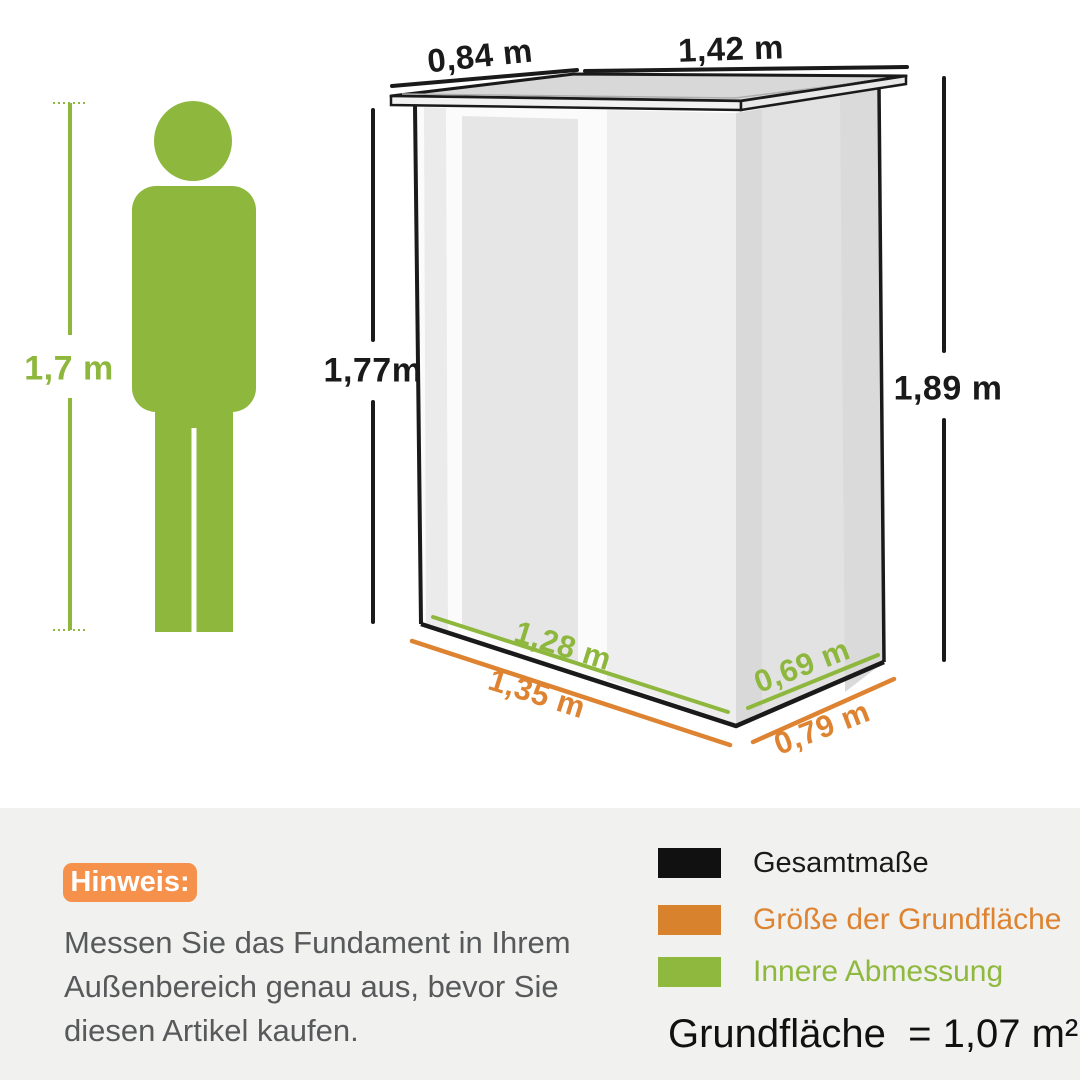 This screenshot has width=1080, height=1080. What do you see at coordinates (878, 971) in the screenshot?
I see `legend-label-inner: Innere Abmessung` at bounding box center [878, 971].